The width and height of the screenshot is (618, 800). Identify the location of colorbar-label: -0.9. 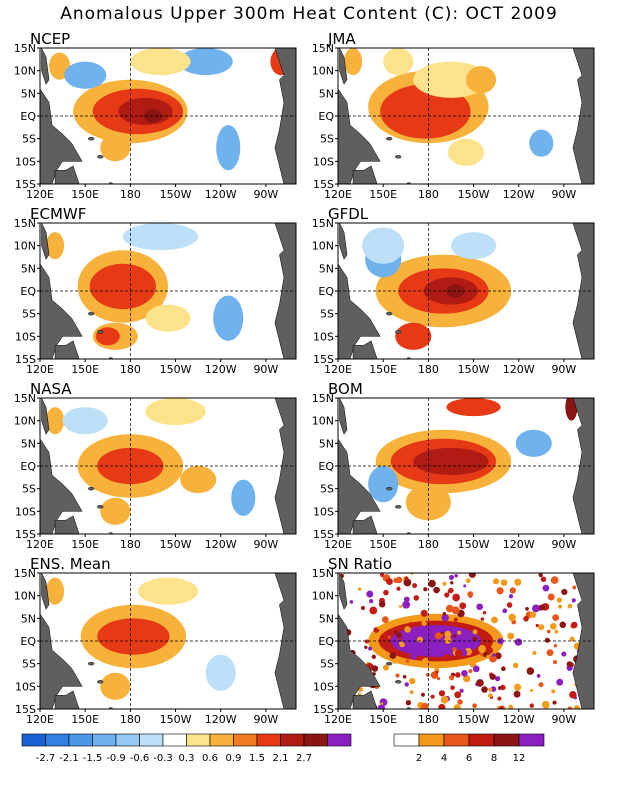
(116, 758).